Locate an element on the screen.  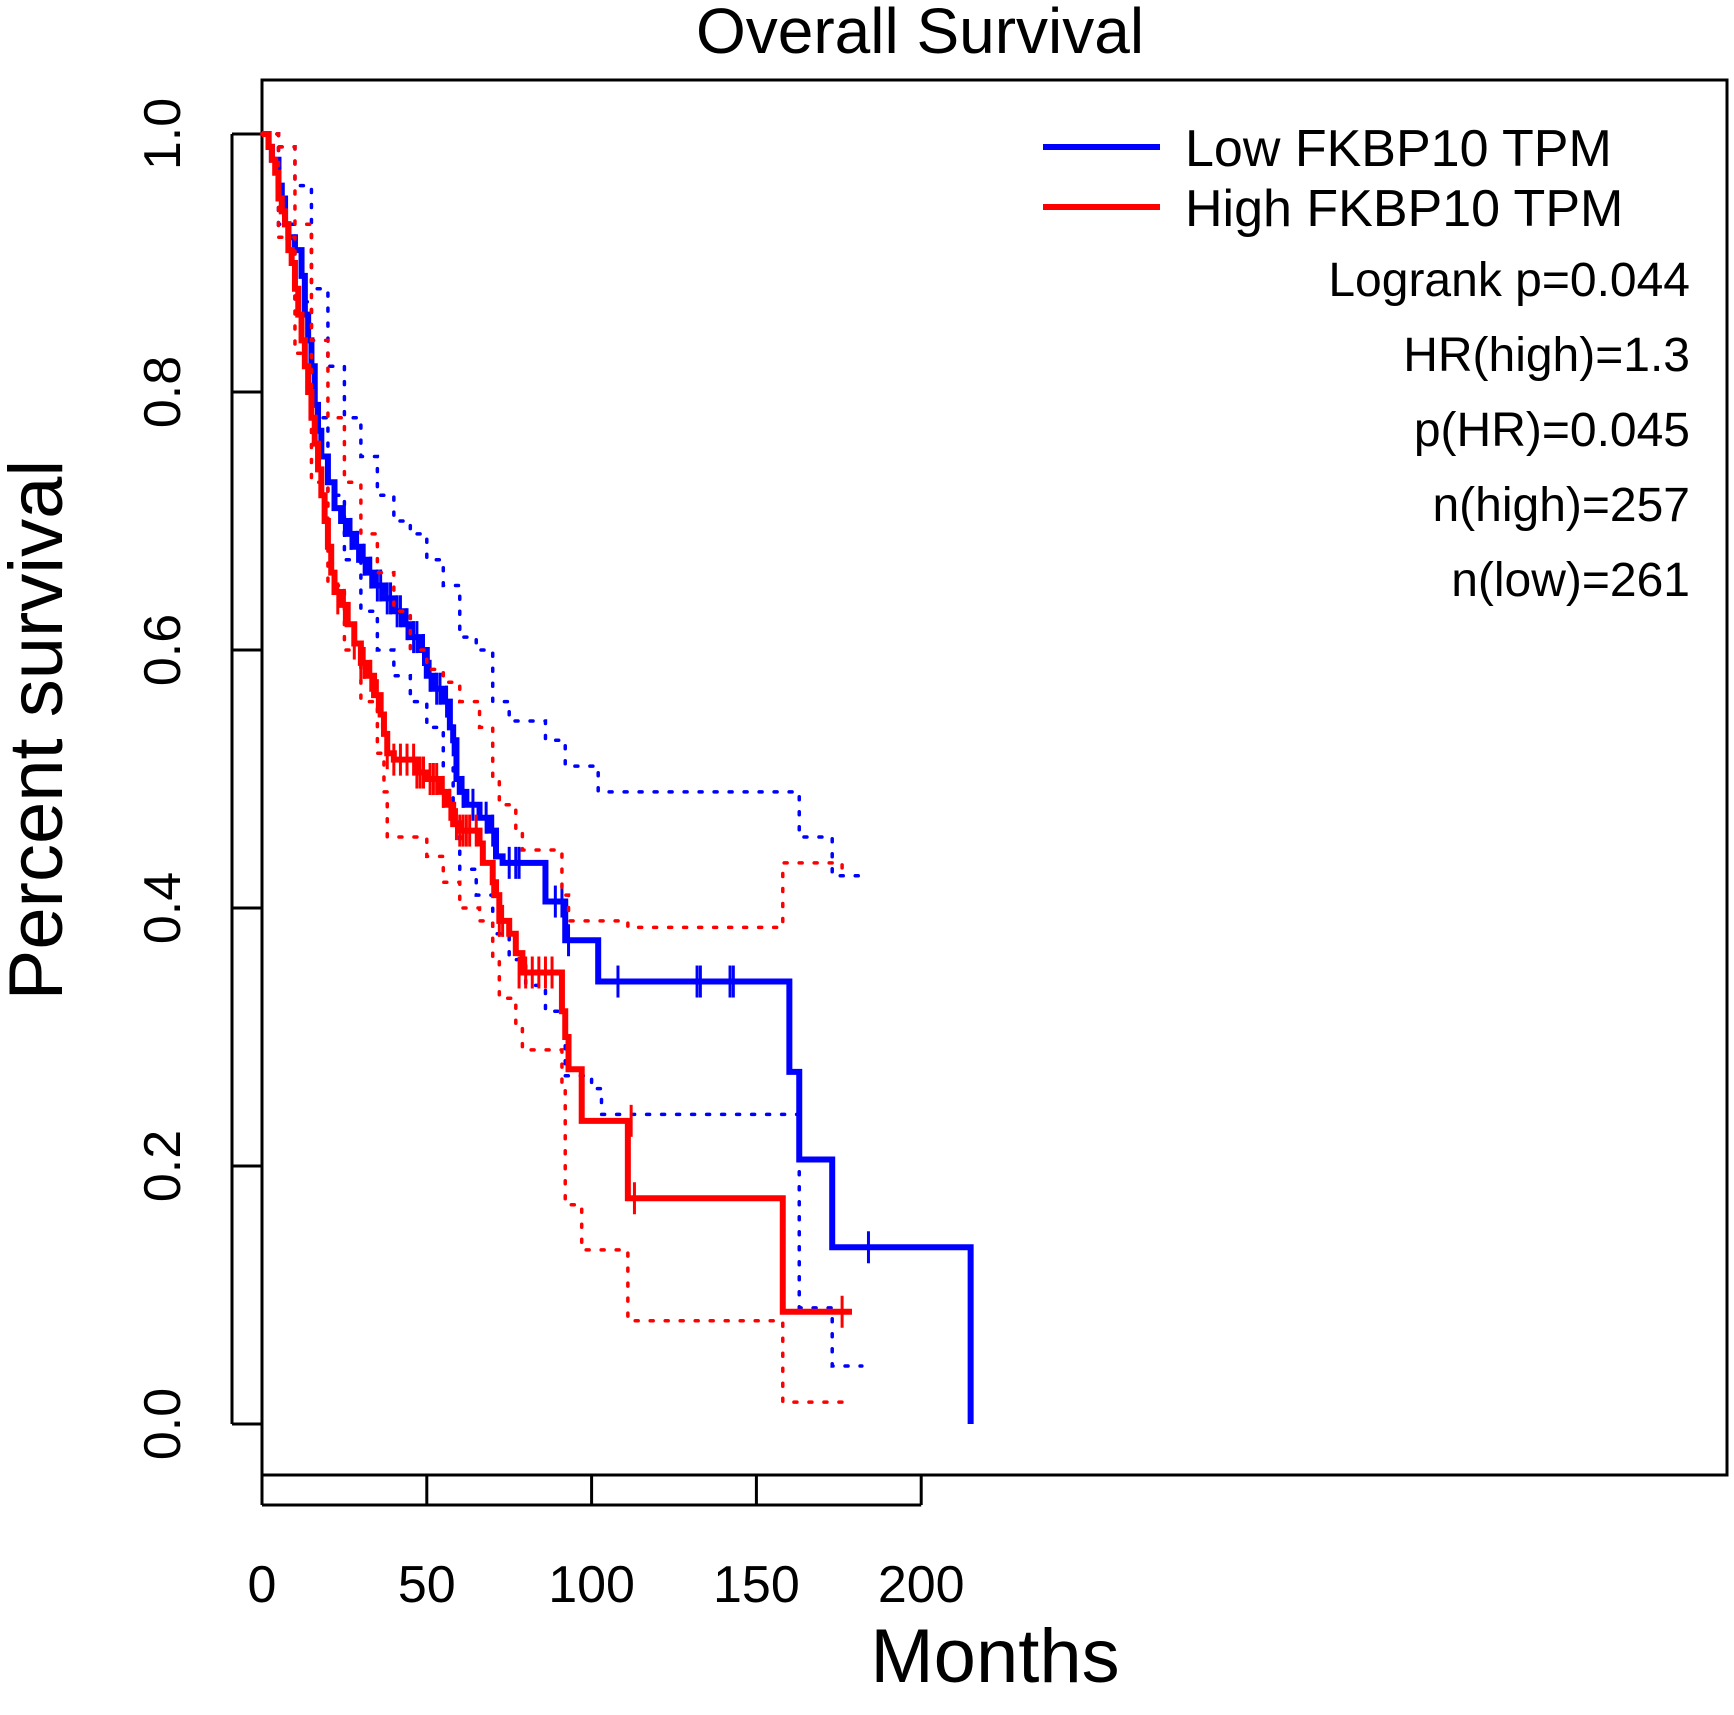
x-tick-label: 100 is located at coordinates (591, 1585).